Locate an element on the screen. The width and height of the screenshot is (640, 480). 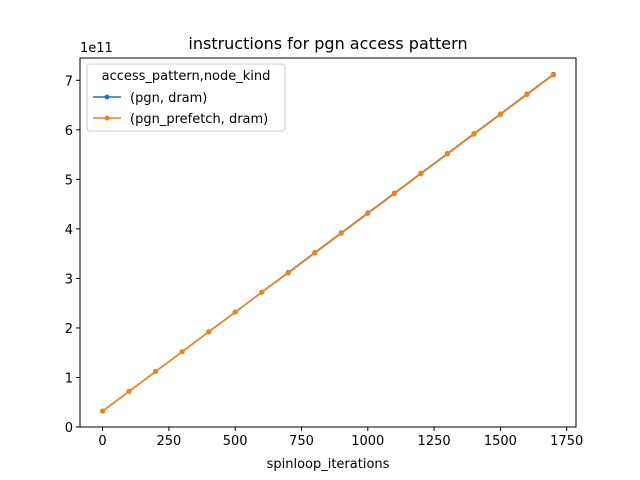
y-tick-label: 1 is located at coordinates (69, 378).